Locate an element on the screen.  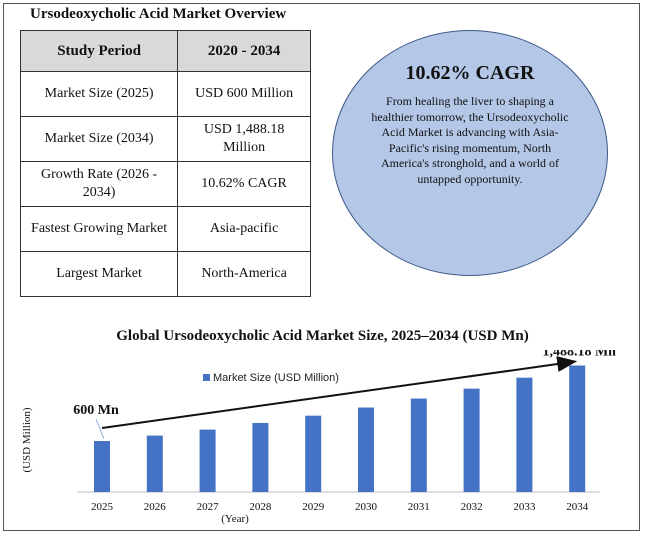
table-cell: North-America is located at coordinates (244, 274).